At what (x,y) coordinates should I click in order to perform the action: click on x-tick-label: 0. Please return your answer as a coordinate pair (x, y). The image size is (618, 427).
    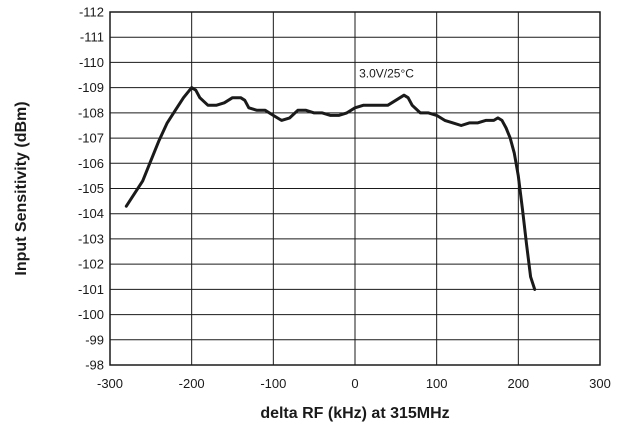
    Looking at the image, I should click on (354, 383).